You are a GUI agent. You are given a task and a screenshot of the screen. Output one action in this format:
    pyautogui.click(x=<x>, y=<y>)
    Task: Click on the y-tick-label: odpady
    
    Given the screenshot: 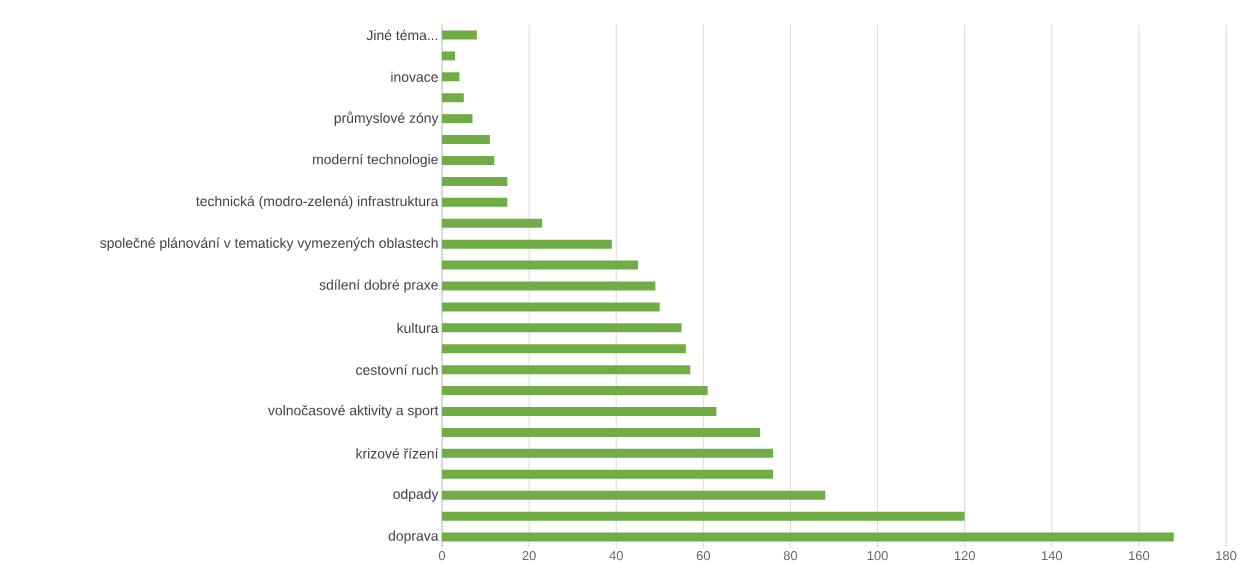 What is the action you would take?
    pyautogui.click(x=416, y=495)
    